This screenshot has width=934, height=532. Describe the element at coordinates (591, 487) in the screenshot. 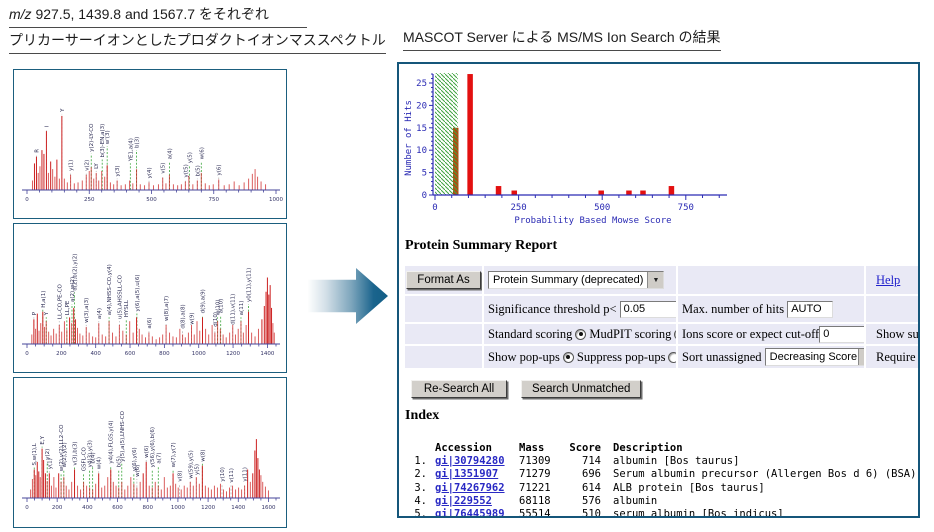

I see `score-value: 614` at that location.